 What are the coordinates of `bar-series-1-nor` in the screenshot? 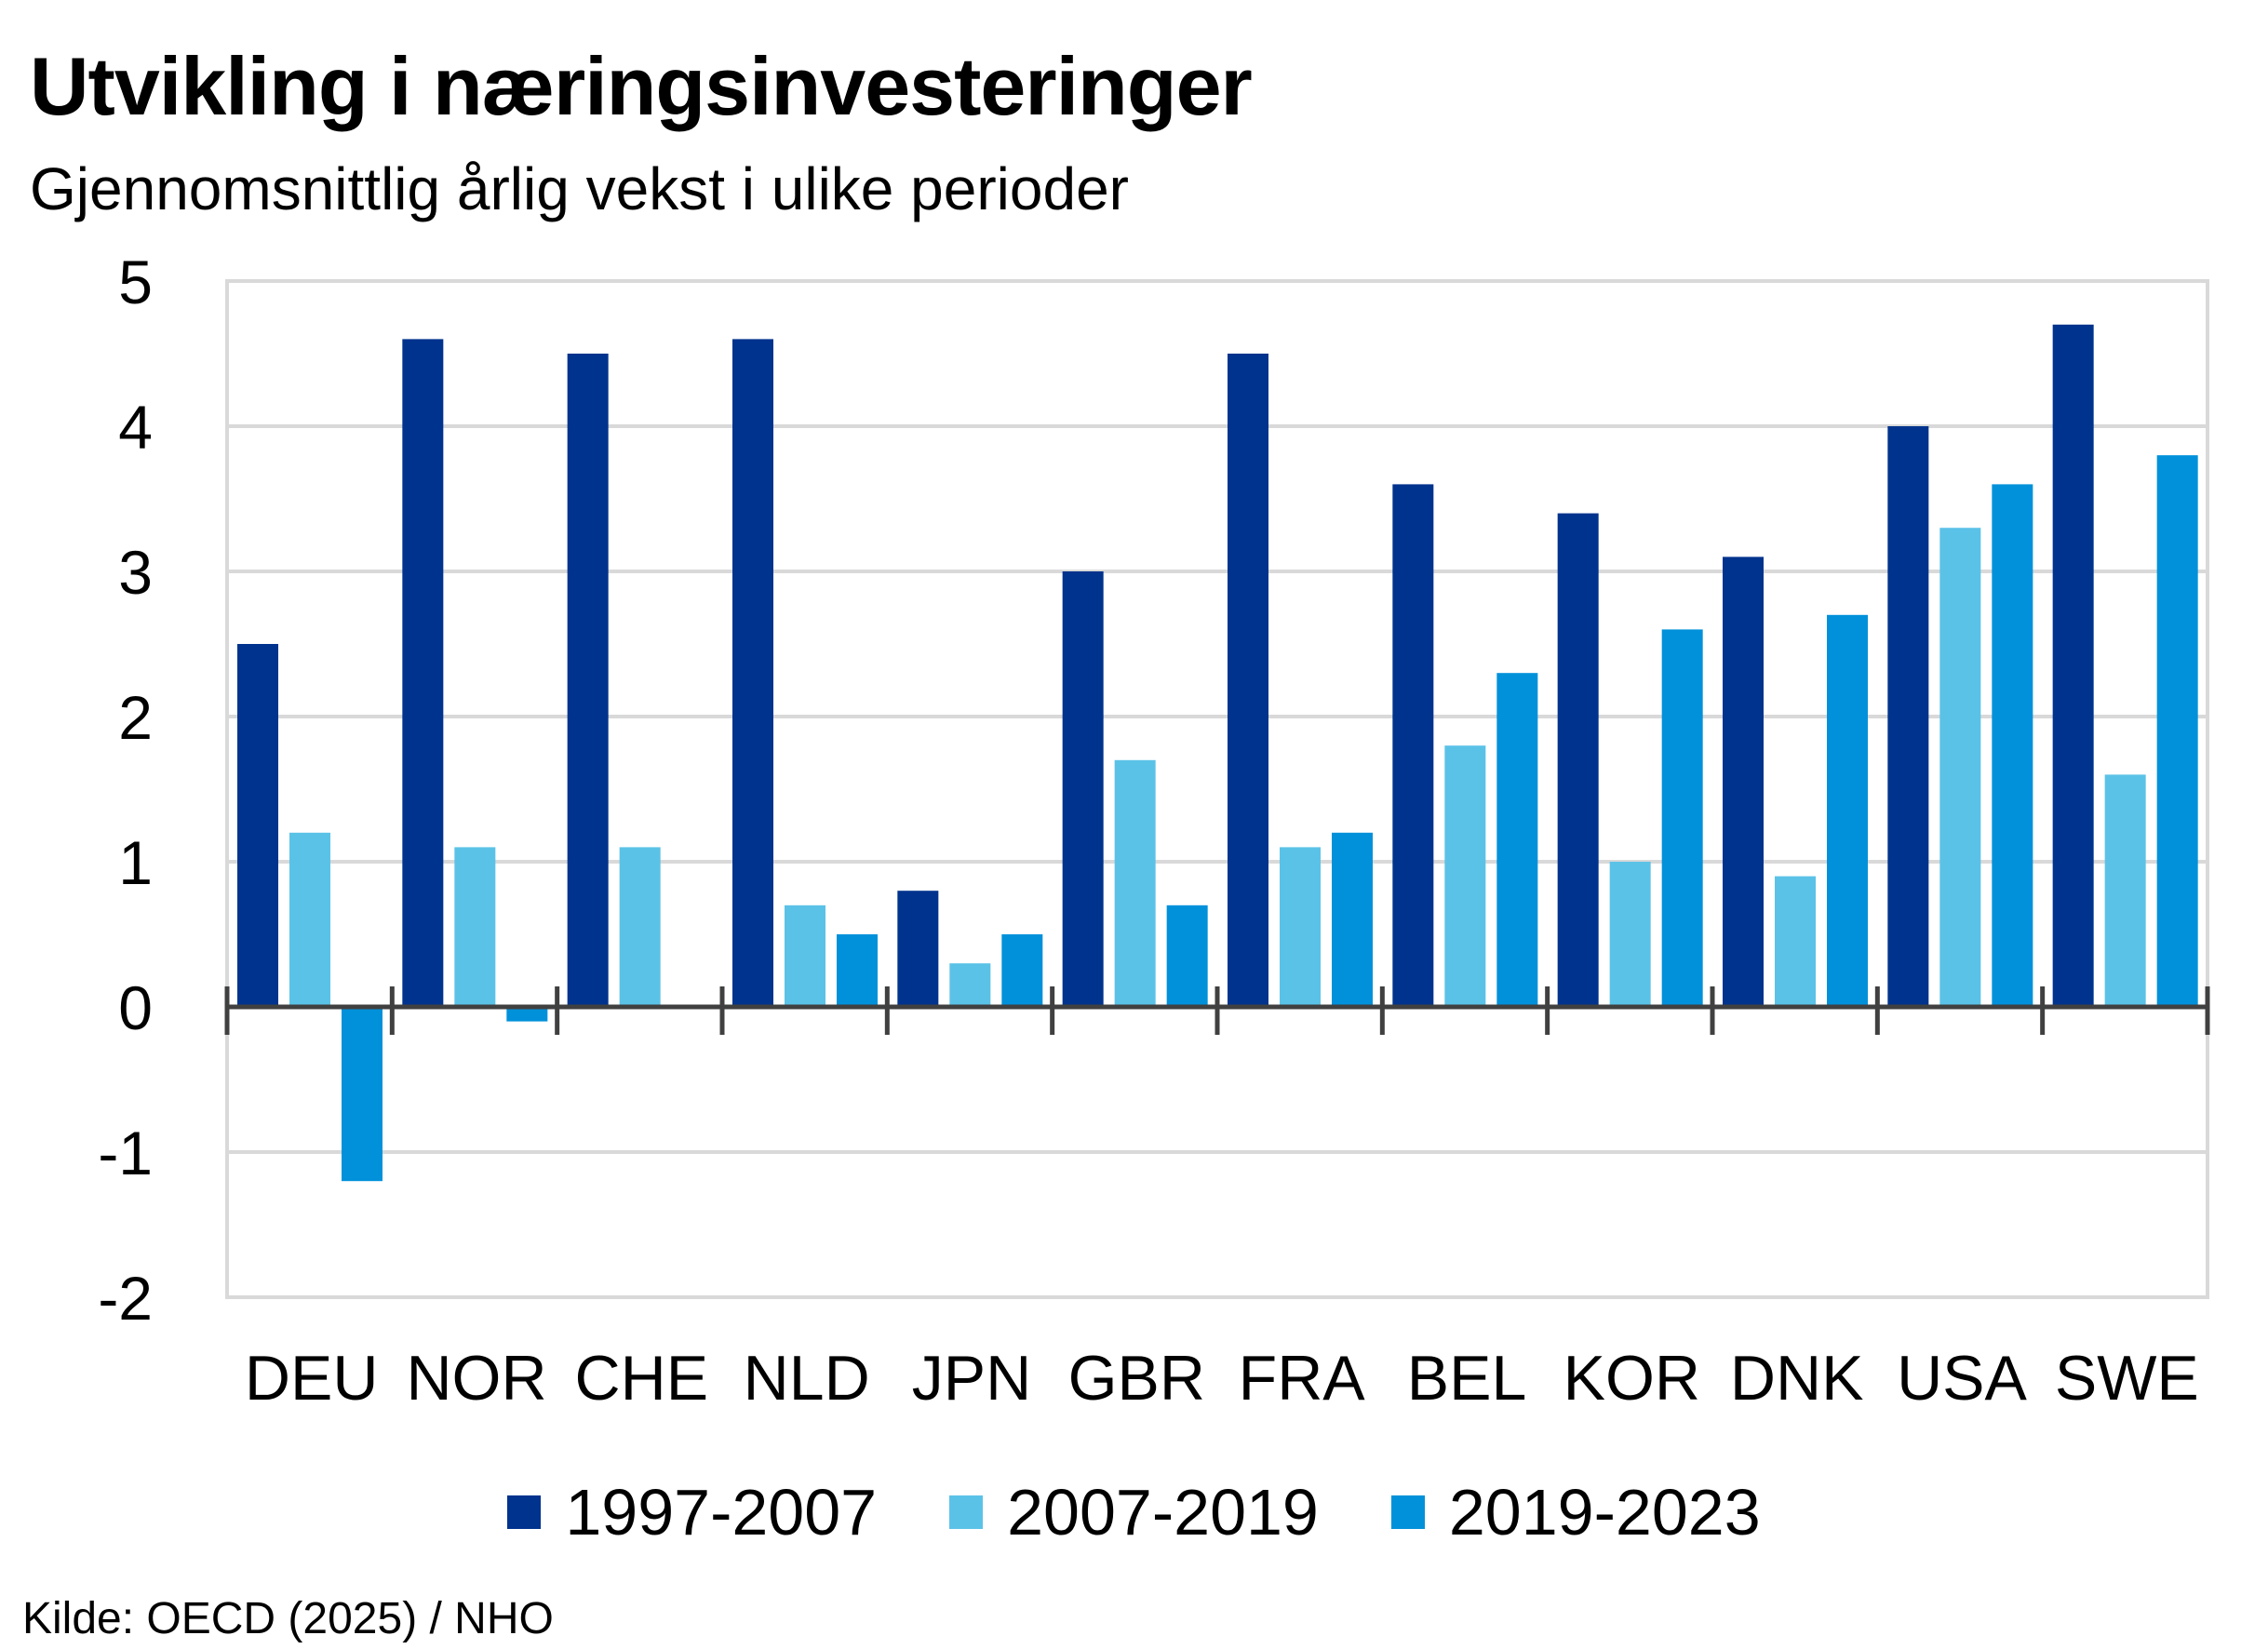 It's located at (423, 673).